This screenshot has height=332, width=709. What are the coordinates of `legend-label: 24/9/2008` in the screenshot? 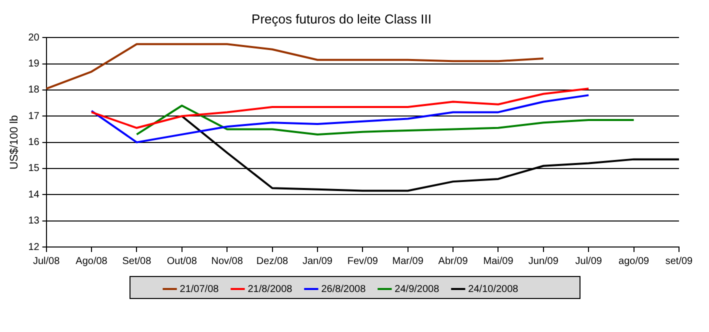 It's located at (417, 289).